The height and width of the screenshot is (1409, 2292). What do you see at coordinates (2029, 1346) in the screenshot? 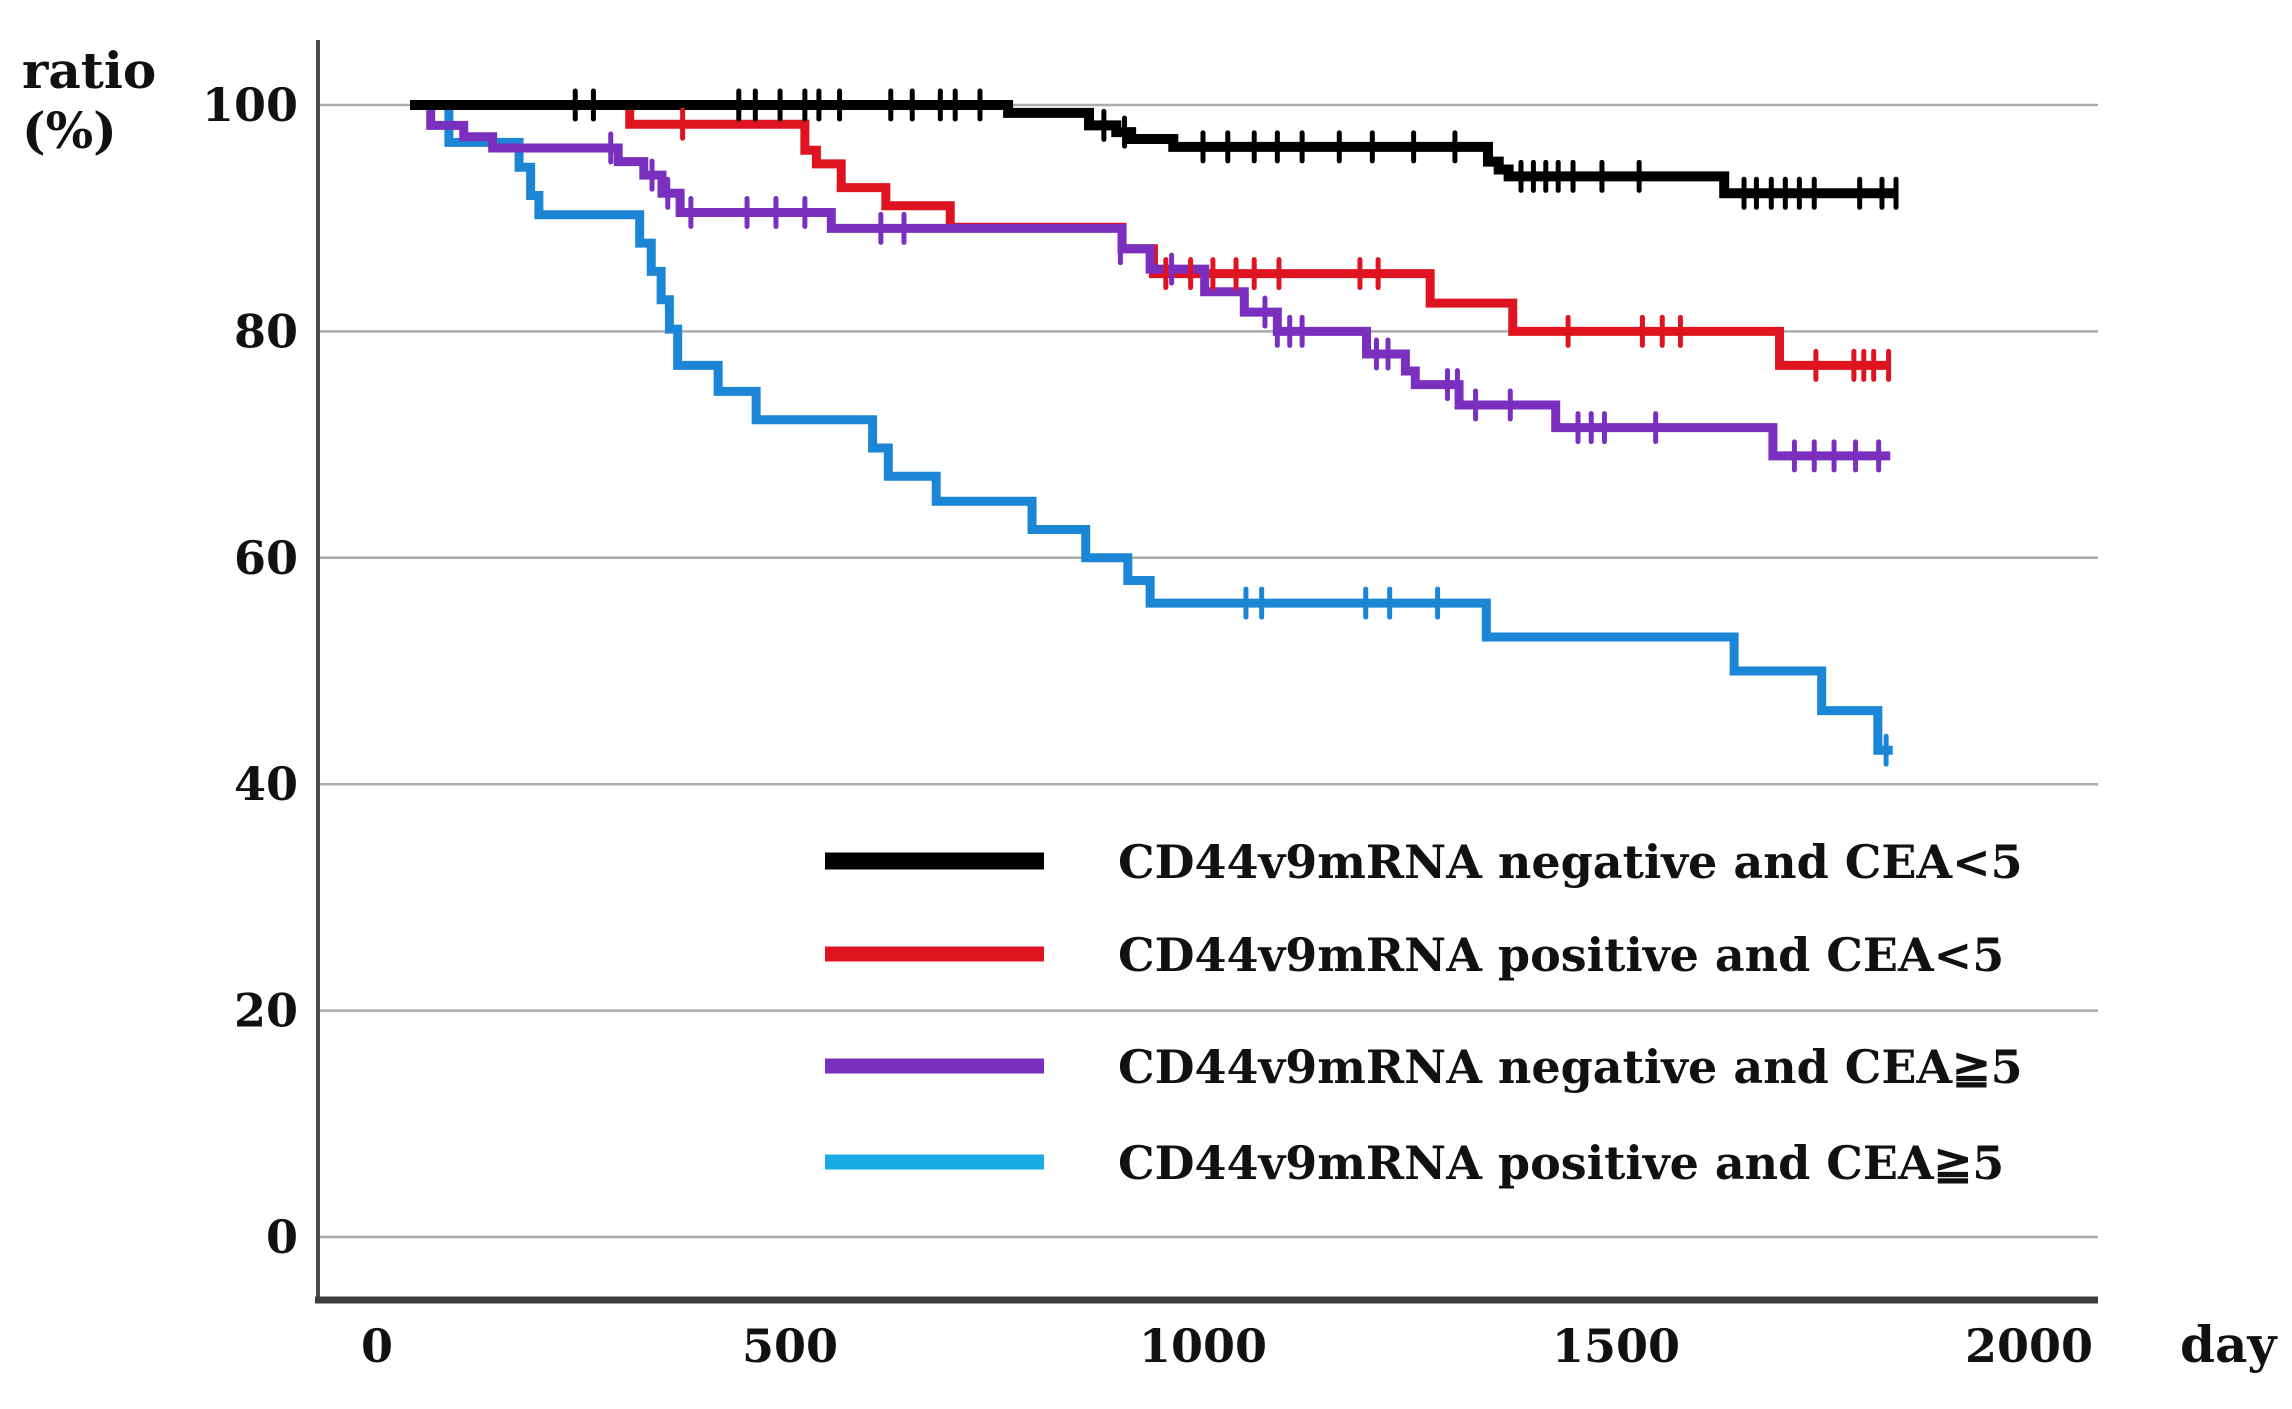
I see `x-tick-label-2000: 2000` at bounding box center [2029, 1346].